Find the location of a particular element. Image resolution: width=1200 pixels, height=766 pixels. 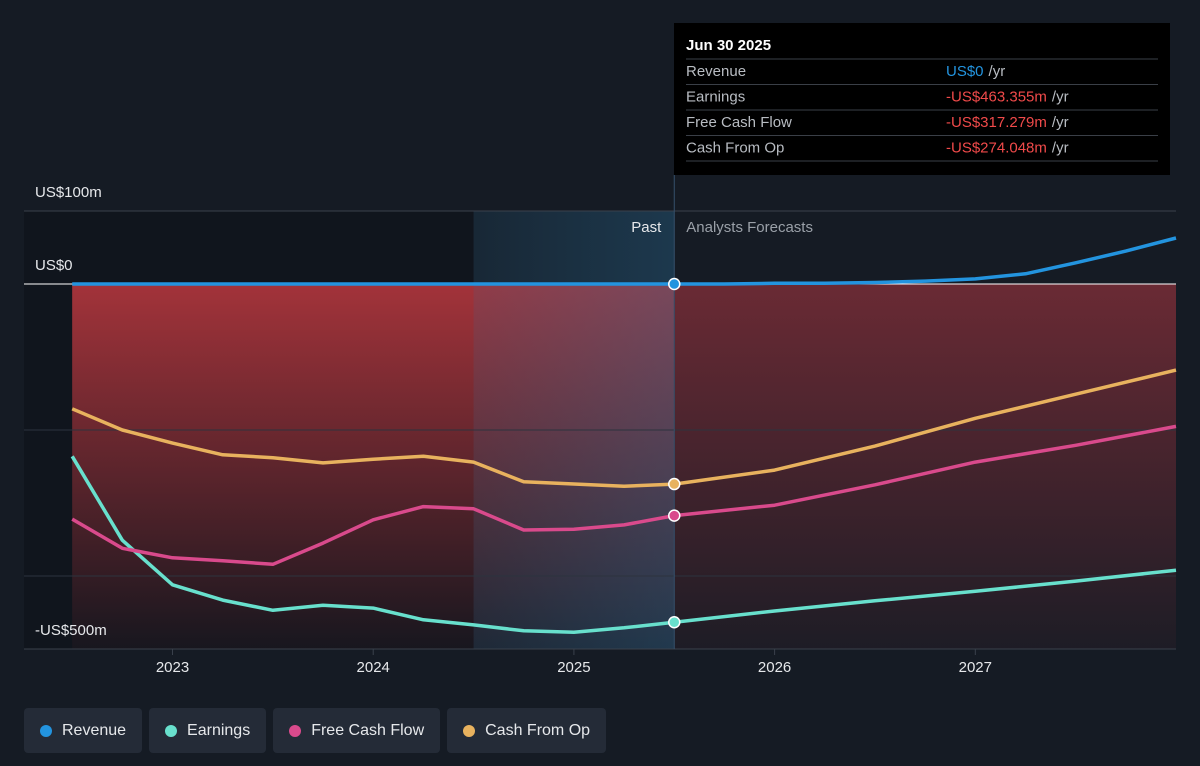

tooltip-value-text: -US$317.279m is located at coordinates (996, 122).